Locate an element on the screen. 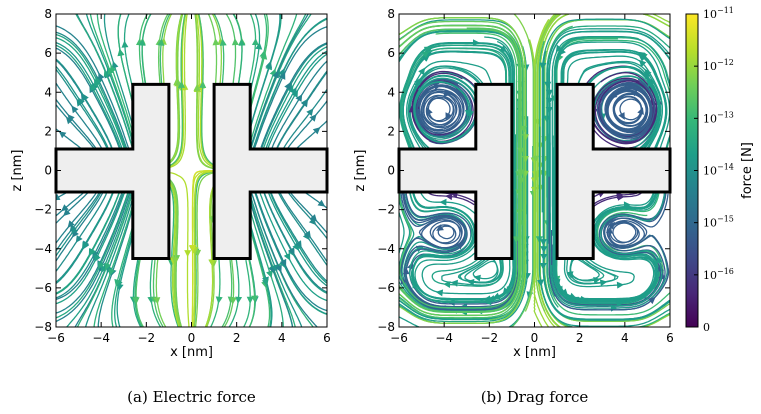 The height and width of the screenshot is (414, 761). y-tick-label: 2 is located at coordinates (48, 131).